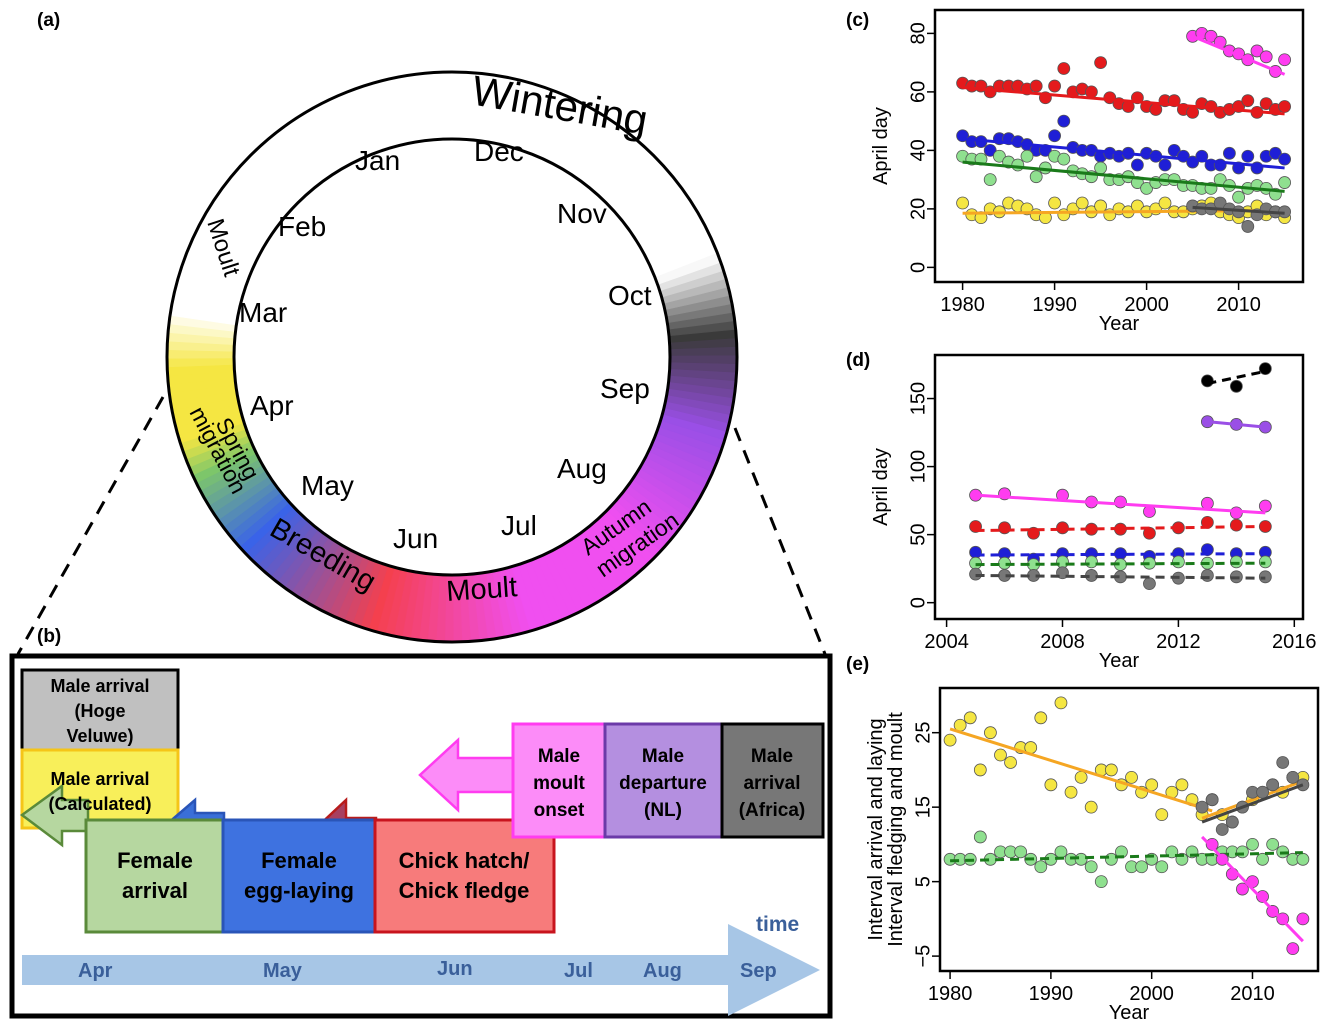 Image resolution: width=1344 pixels, height=1023 pixels. I want to click on x-tick-label: 1980, so click(950, 994).